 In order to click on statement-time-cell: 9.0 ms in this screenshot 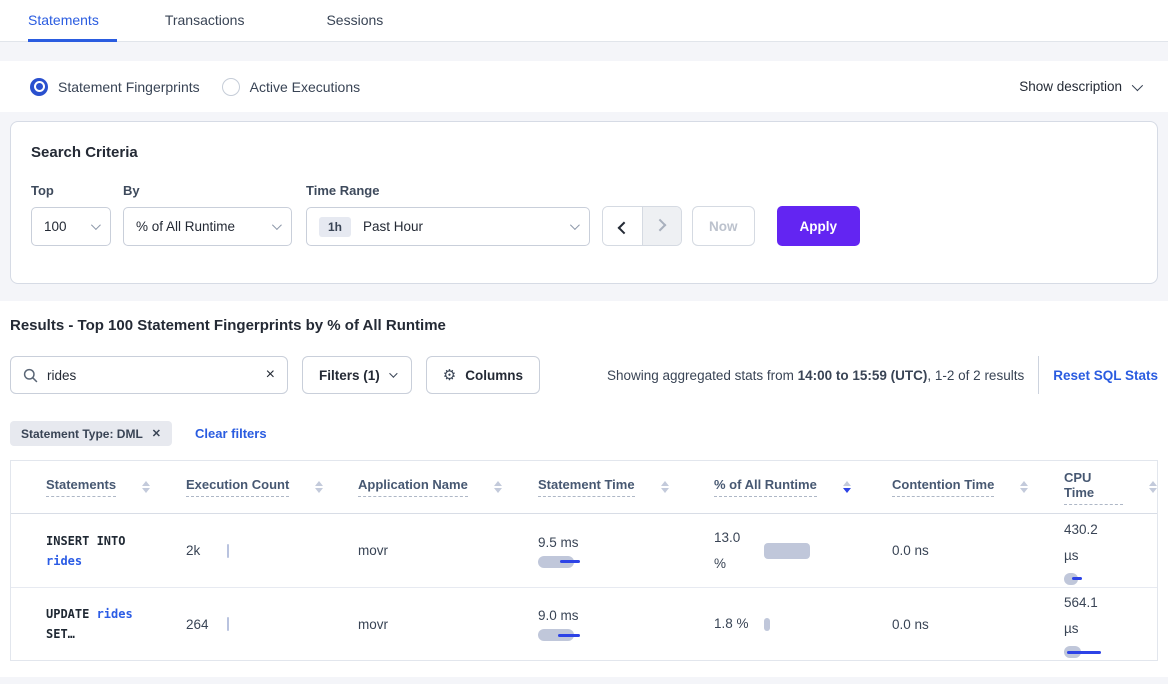, I will do `click(626, 624)`.